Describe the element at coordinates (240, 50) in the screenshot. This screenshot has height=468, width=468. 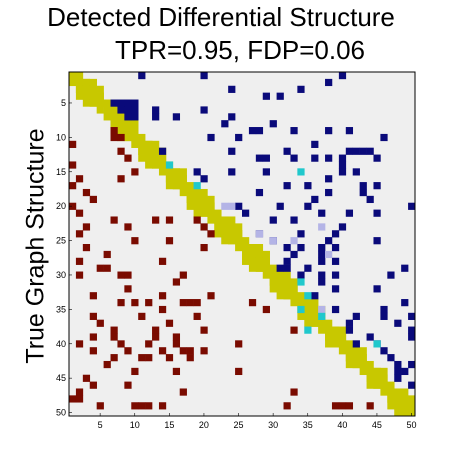
I see `chart-subtitle: TPR=0.95, FDP=0.06` at that location.